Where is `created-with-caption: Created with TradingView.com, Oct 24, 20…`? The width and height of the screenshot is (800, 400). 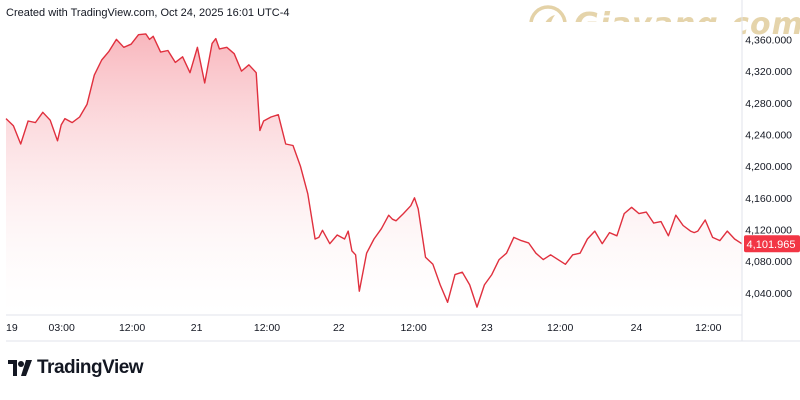
created-with-caption: Created with TradingView.com, Oct 24, 20… is located at coordinates (148, 13).